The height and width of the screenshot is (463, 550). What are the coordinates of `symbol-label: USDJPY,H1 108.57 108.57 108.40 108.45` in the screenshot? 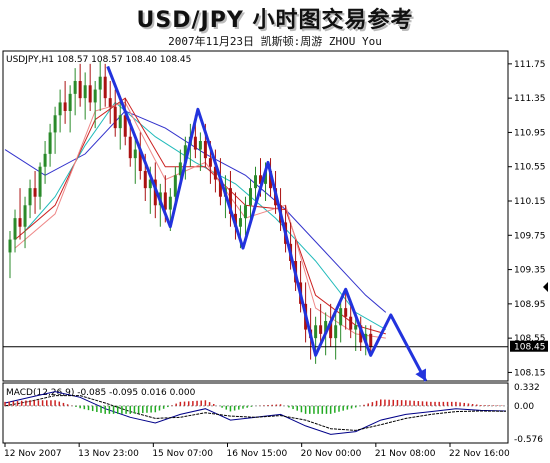 It's located at (98, 60).